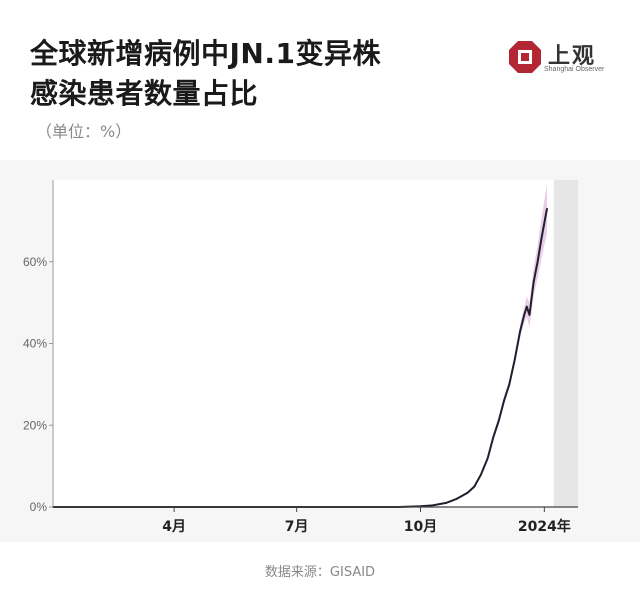 This screenshot has height=593, width=640. I want to click on title-line-1: 全球新增病例中JN.1变异株, so click(205, 53).